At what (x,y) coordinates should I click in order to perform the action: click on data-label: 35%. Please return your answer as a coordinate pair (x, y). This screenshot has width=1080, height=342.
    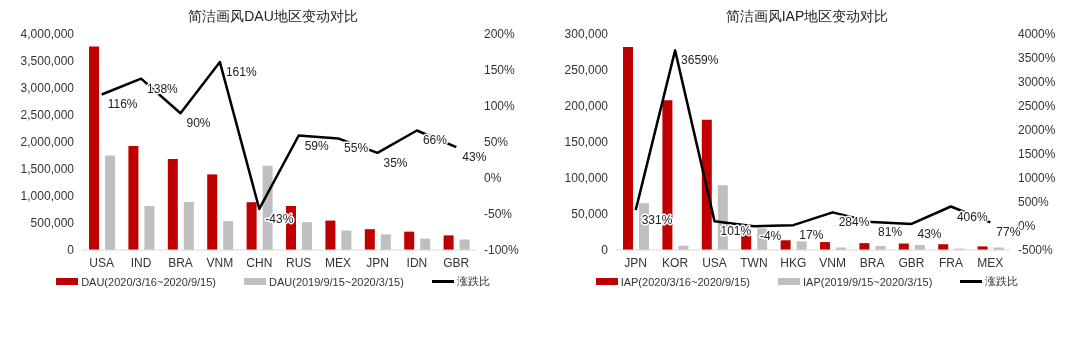
    Looking at the image, I should click on (395, 162).